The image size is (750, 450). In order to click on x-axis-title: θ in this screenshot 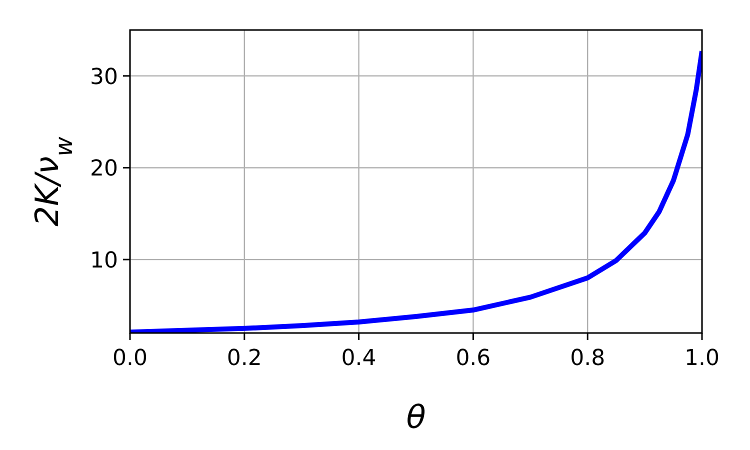, I will do `click(416, 417)`.